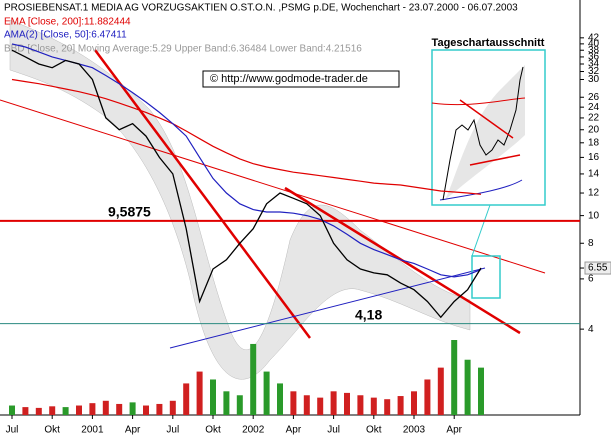 The image size is (611, 442). Describe the element at coordinates (129, 212) in the screenshot. I see `level-label: 9,5875` at that location.